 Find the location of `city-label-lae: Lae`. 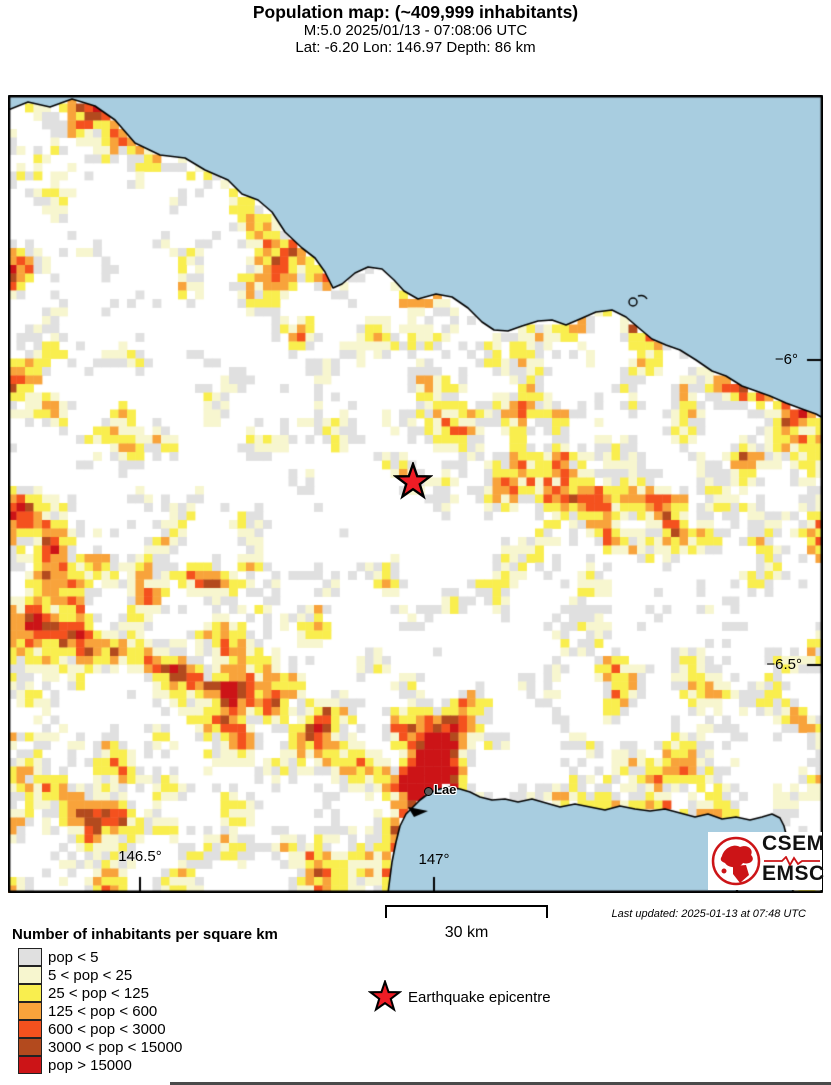

city-label-lae: Lae is located at coordinates (445, 789).